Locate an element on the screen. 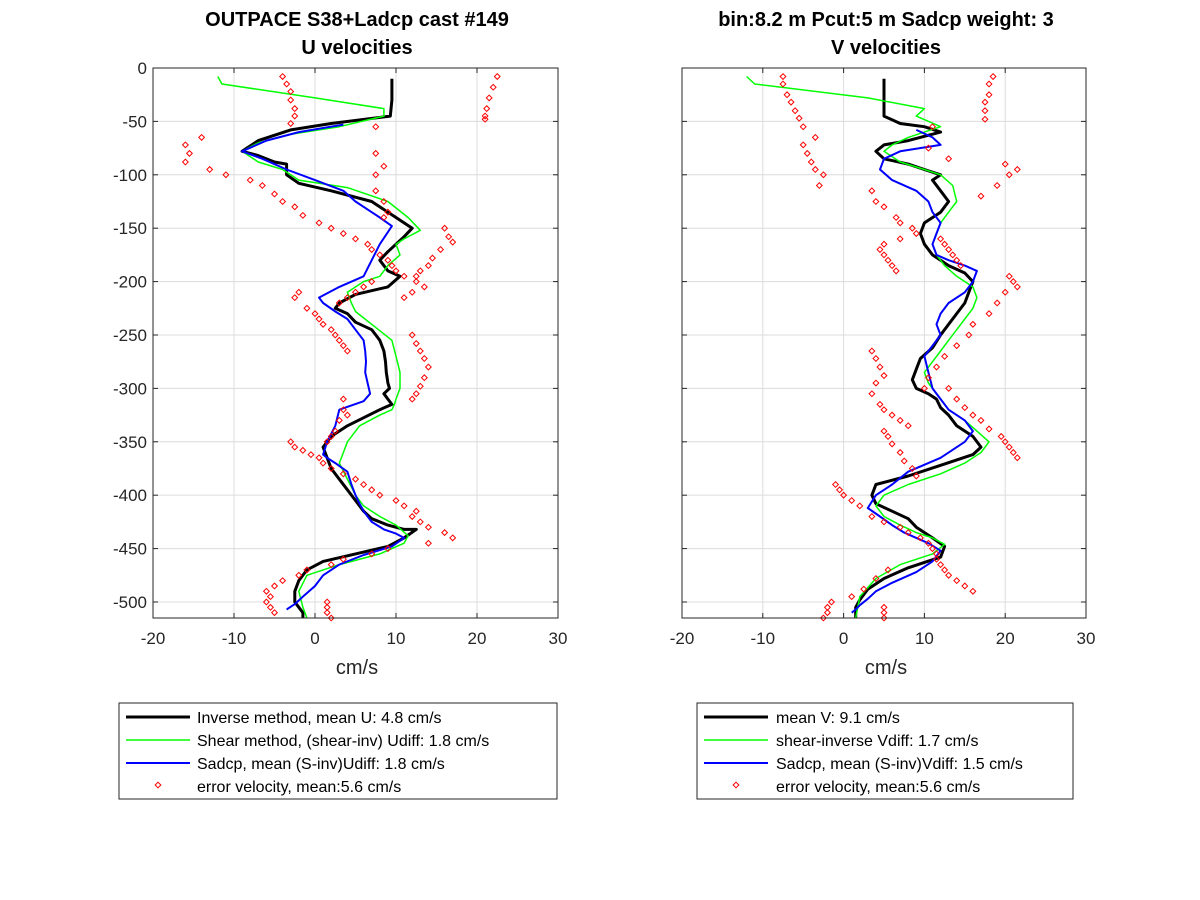 The image size is (1200, 900). left-legend-inverse: Inverse method, mean U: 4.8 cm/s is located at coordinates (319, 718).